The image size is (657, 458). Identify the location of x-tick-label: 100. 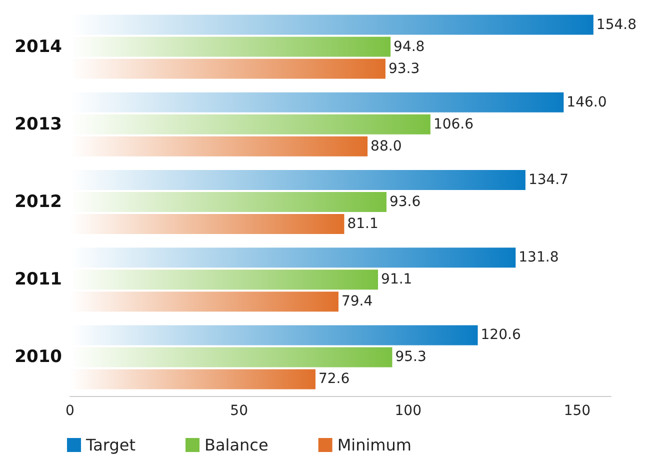
(408, 411).